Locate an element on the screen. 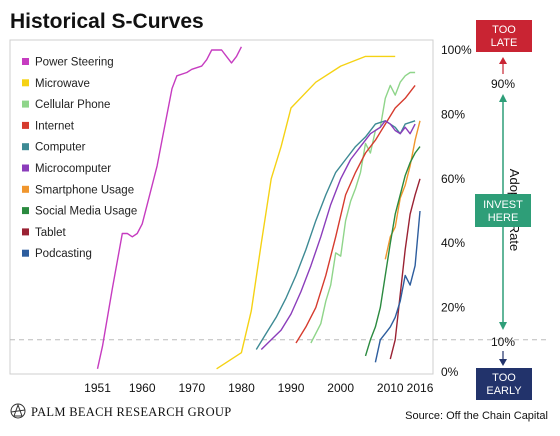 The image size is (560, 436). logo-emblem-icon is located at coordinates (18, 411).